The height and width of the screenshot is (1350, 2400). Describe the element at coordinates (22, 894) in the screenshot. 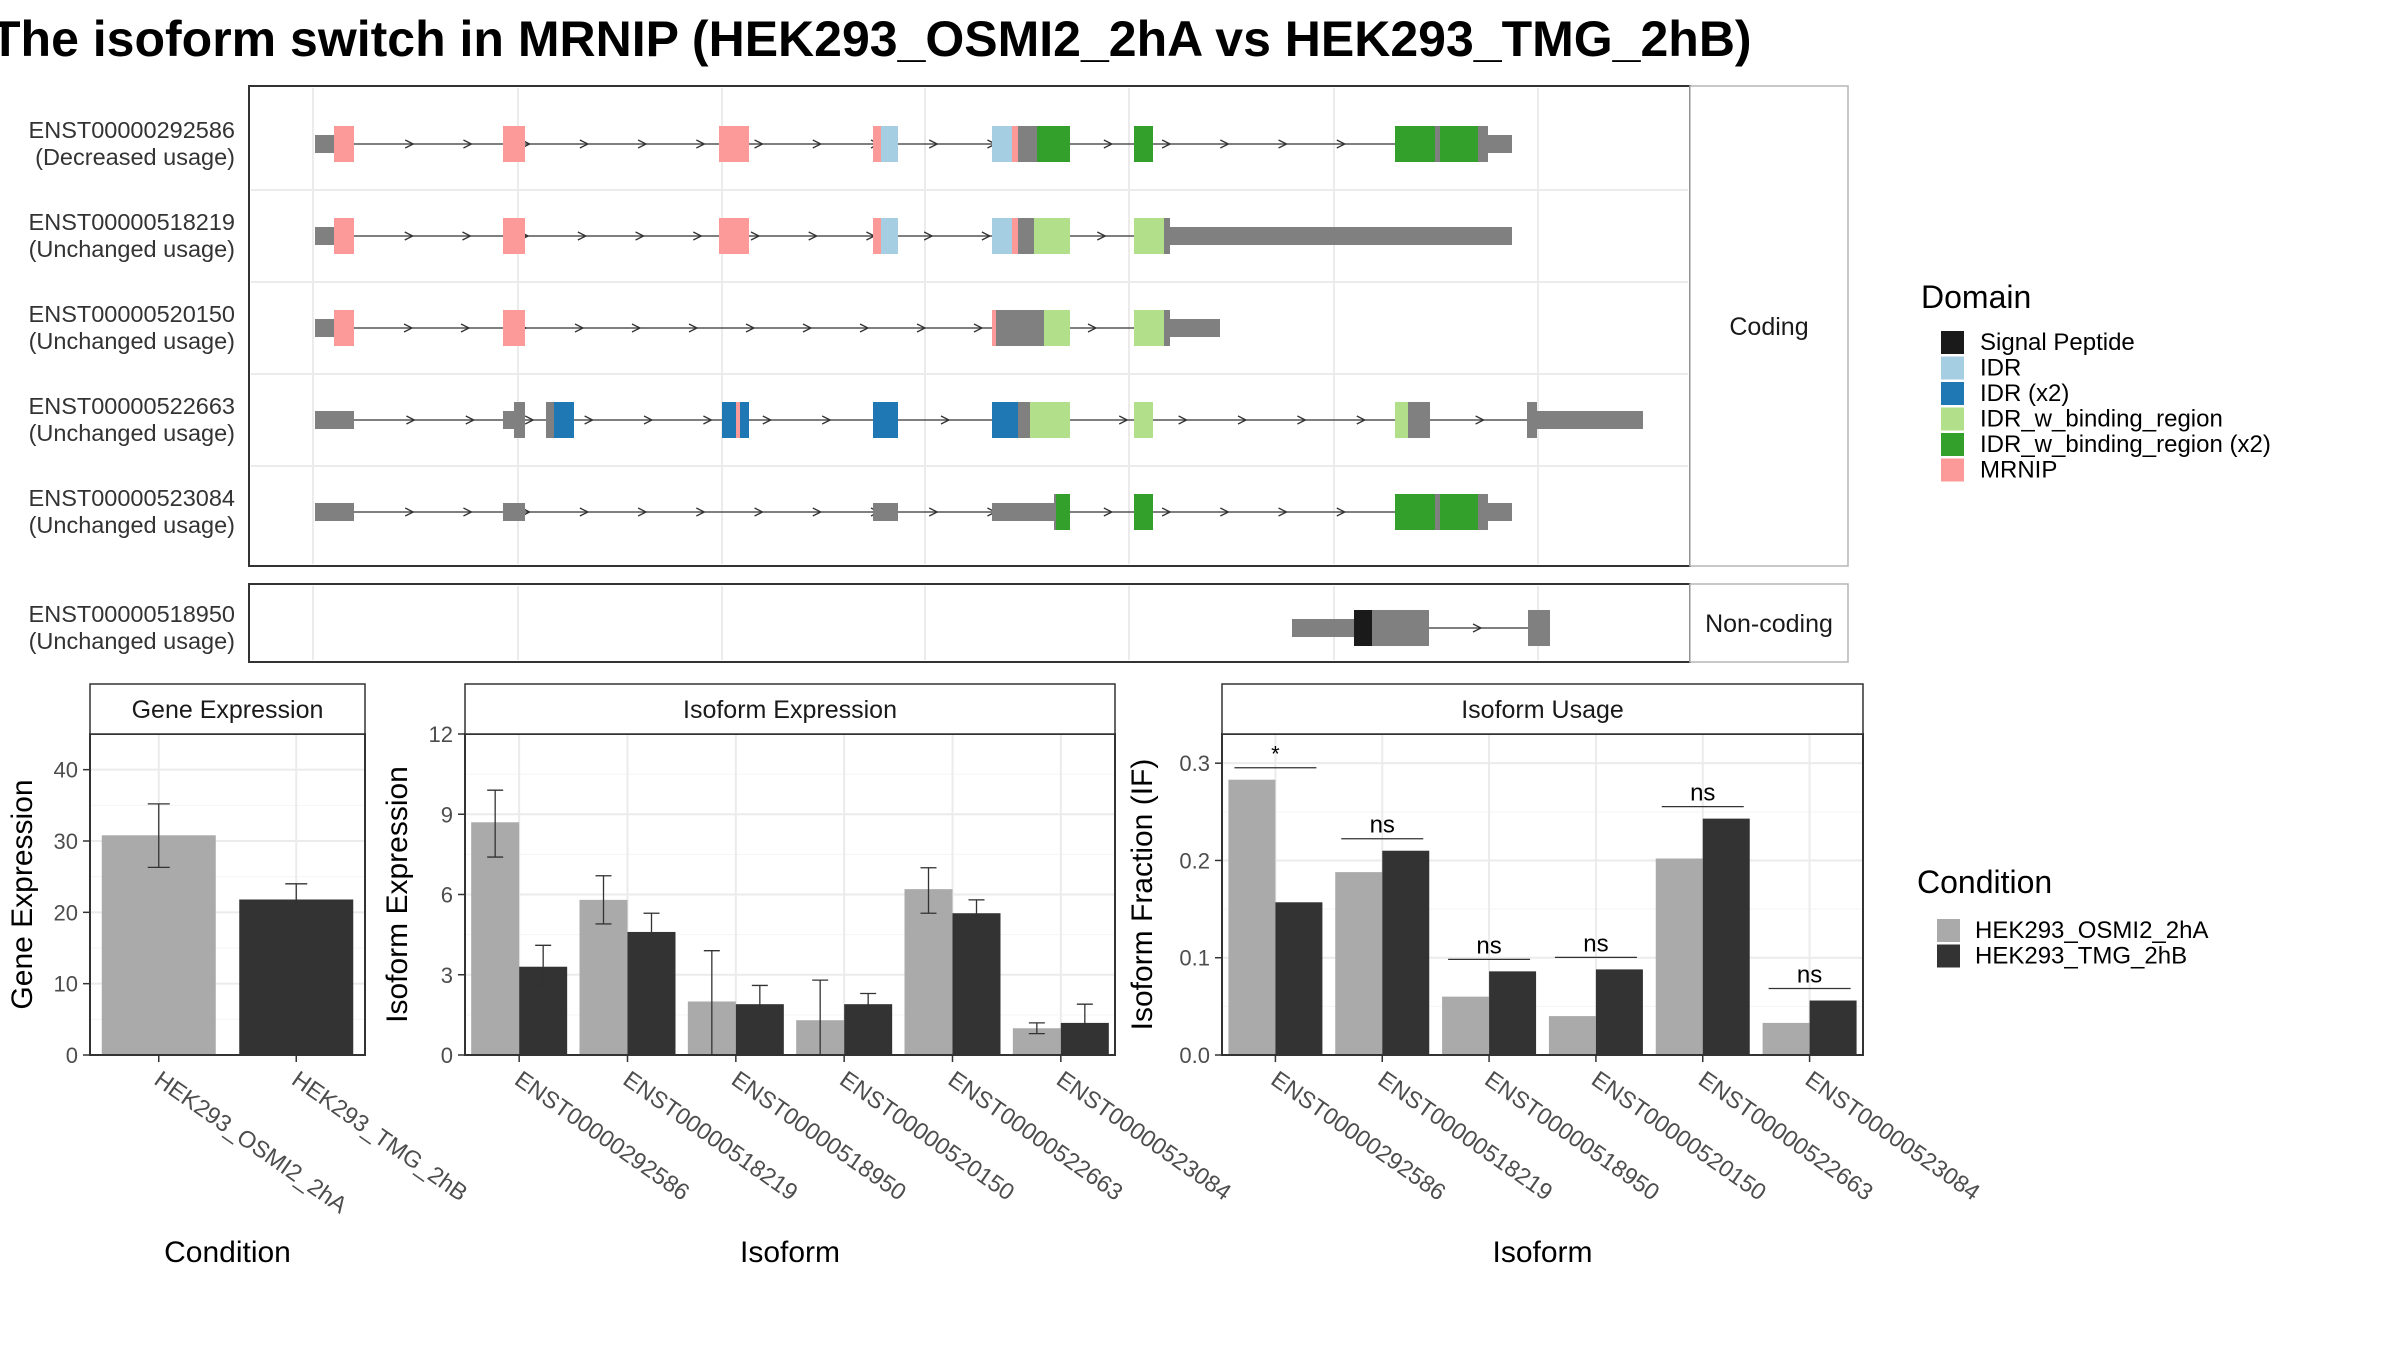

I see `y-axis-label: Gene Expression` at that location.